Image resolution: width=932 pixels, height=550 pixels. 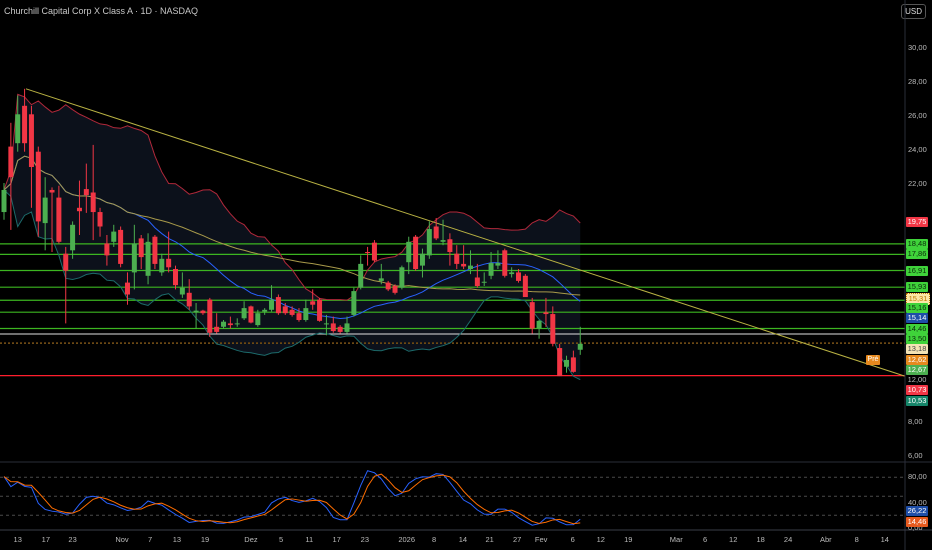 I want to click on time-axis-tick: 18, so click(x=760, y=539).